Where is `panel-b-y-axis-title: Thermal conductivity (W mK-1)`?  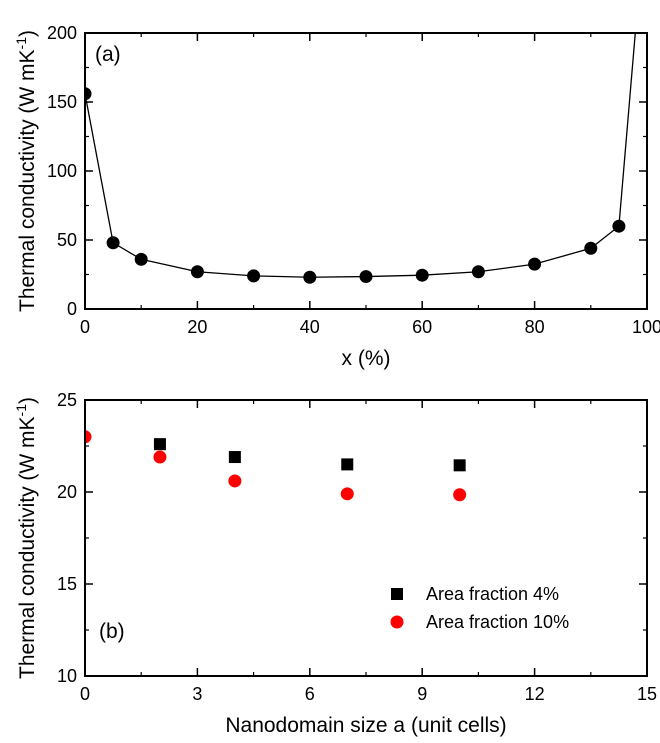 panel-b-y-axis-title: Thermal conductivity (W mK-1) is located at coordinates (26, 538).